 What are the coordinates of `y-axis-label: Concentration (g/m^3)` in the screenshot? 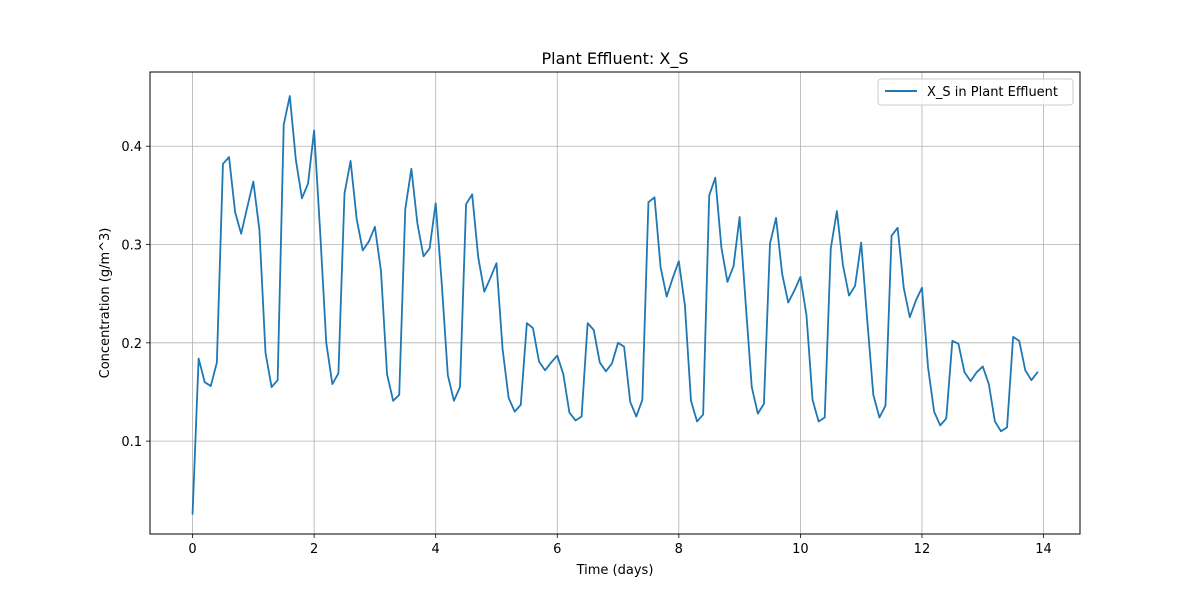 It's located at (105, 303).